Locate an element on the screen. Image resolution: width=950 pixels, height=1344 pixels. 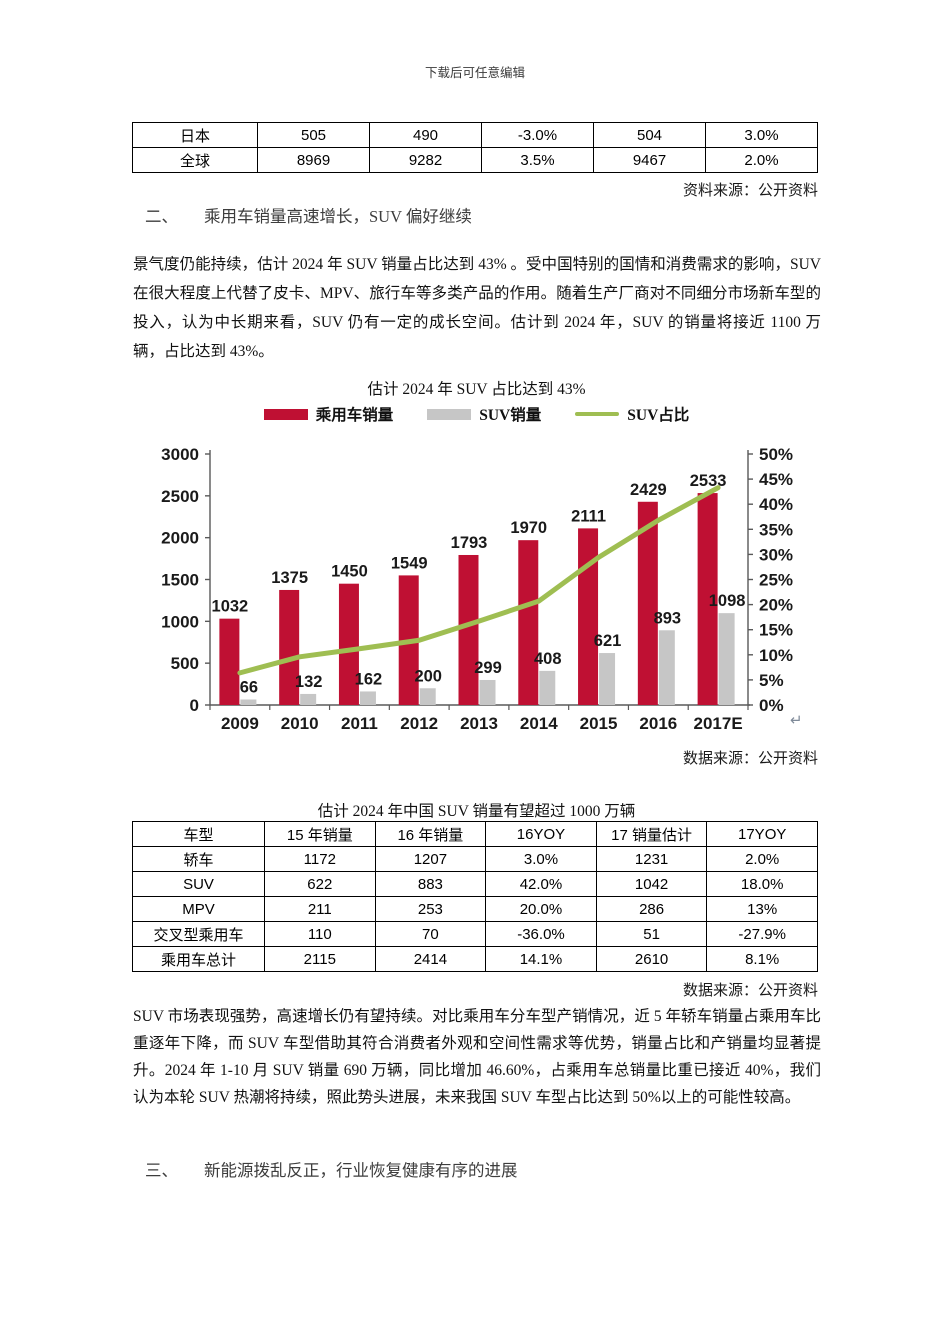
bar-value-label: 1032 is located at coordinates (230, 607).